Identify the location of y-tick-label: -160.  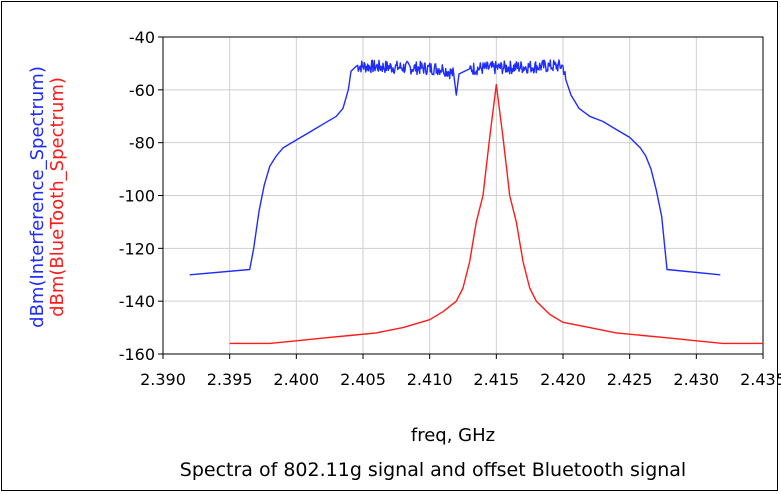
(137, 354).